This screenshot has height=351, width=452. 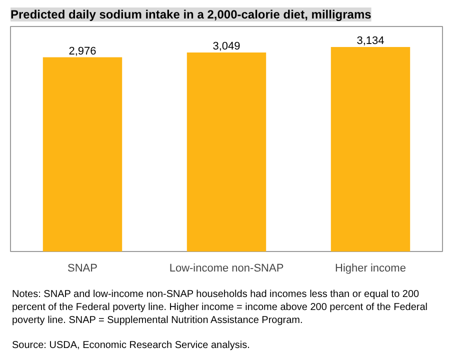 What do you see at coordinates (226, 46) in the screenshot?
I see `data-label: 3,049` at bounding box center [226, 46].